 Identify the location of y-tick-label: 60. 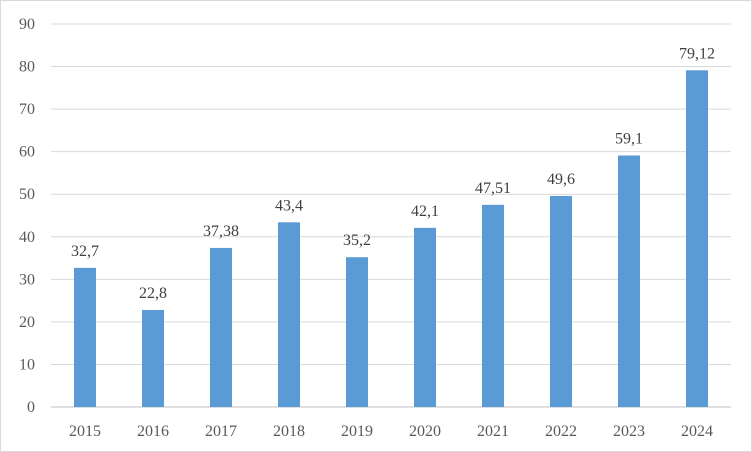
(27, 152).